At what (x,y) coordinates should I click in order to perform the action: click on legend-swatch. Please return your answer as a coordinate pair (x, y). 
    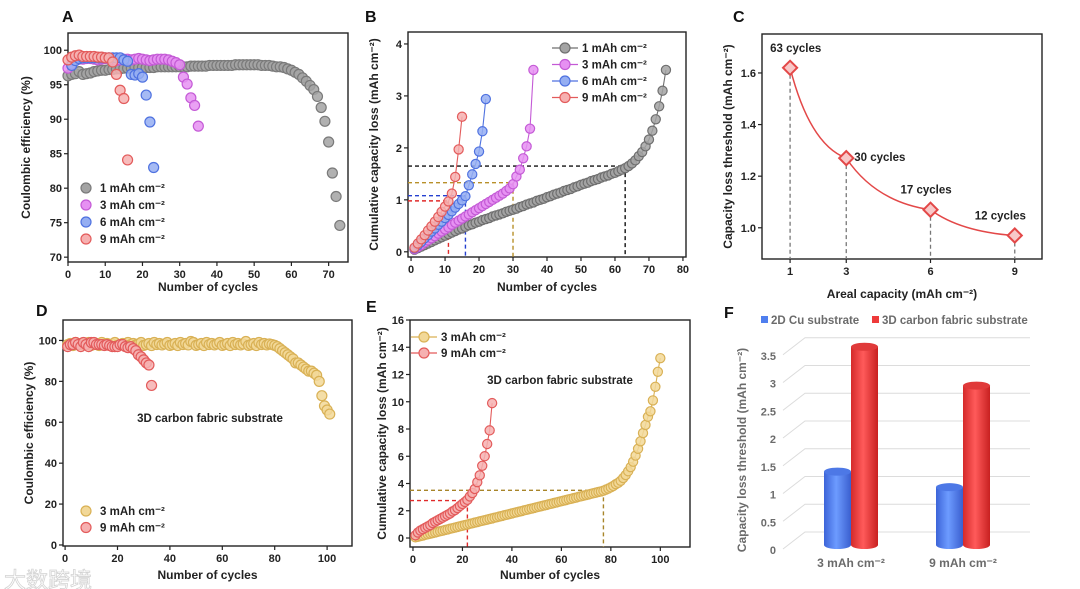
    Looking at the image, I should click on (764, 319).